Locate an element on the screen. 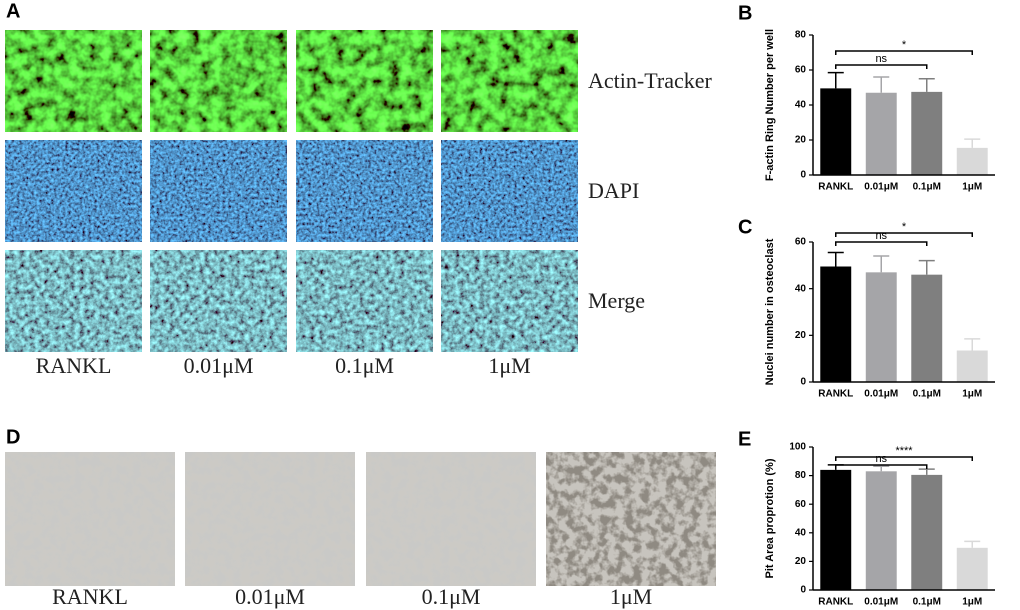 This screenshot has height=610, width=1020. y-axis-label: F-actin Ring Number per well is located at coordinates (770, 105).